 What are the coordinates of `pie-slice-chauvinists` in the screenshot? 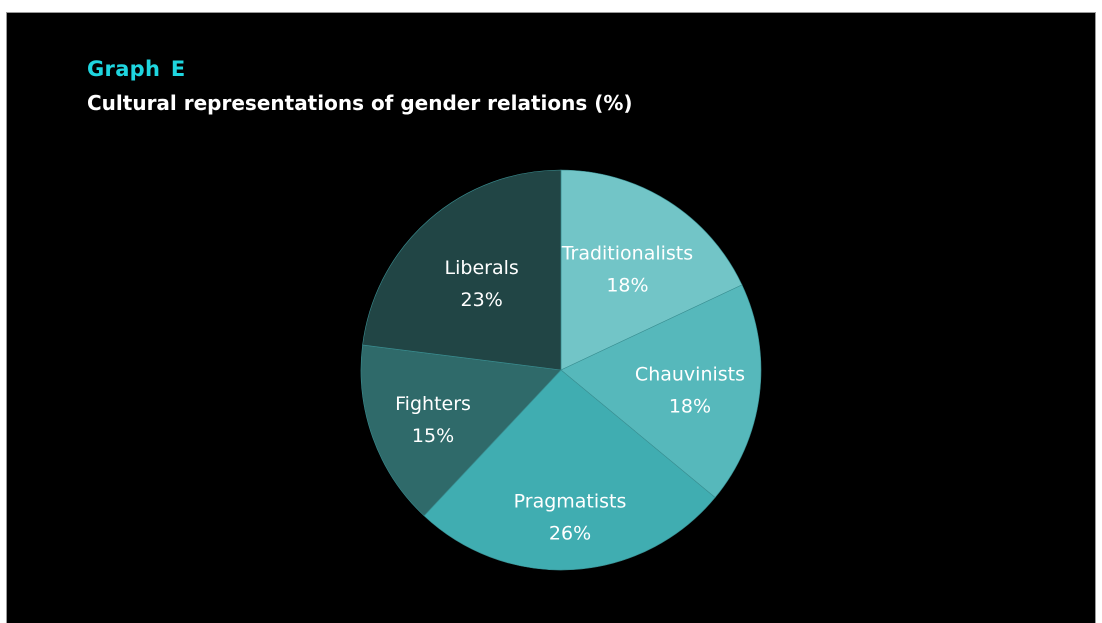 It's located at (661, 391).